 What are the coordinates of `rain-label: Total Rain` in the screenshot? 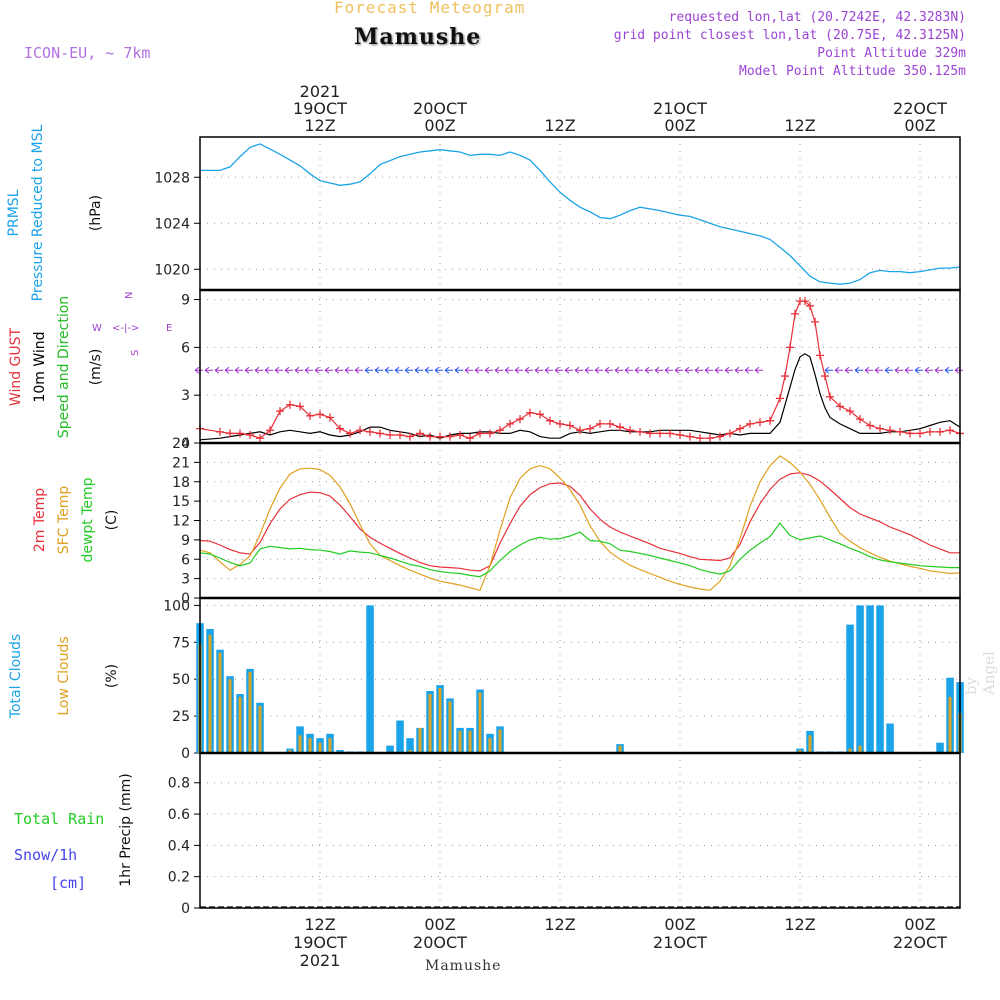 It's located at (59, 819).